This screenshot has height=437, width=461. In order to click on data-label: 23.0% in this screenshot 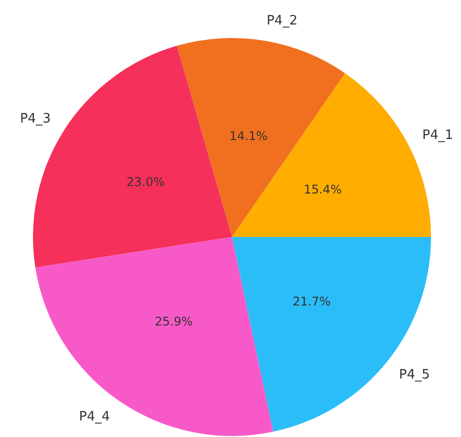, I will do `click(145, 181)`.